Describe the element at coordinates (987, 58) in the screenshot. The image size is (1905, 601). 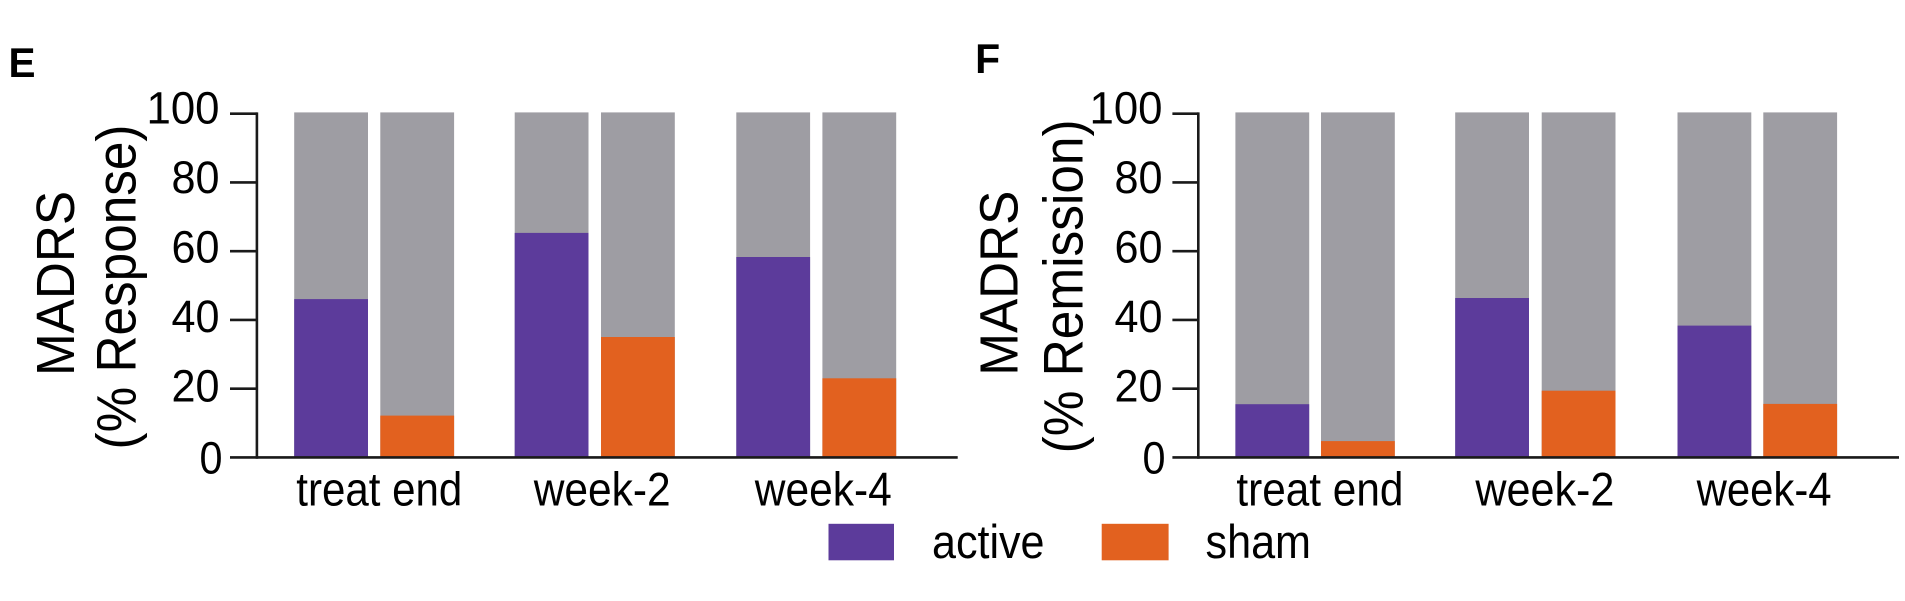
I see `svg-text: F` at that location.